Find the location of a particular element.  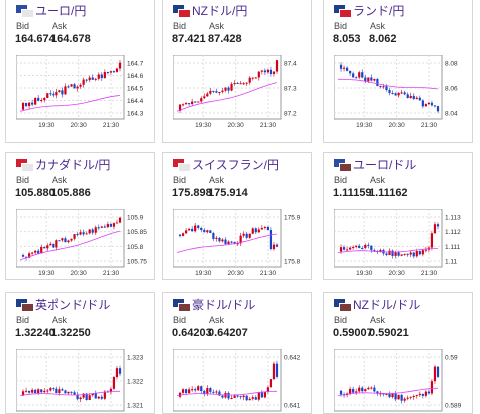

currency-pair-name: NZドル/円 is located at coordinates (220, 10).